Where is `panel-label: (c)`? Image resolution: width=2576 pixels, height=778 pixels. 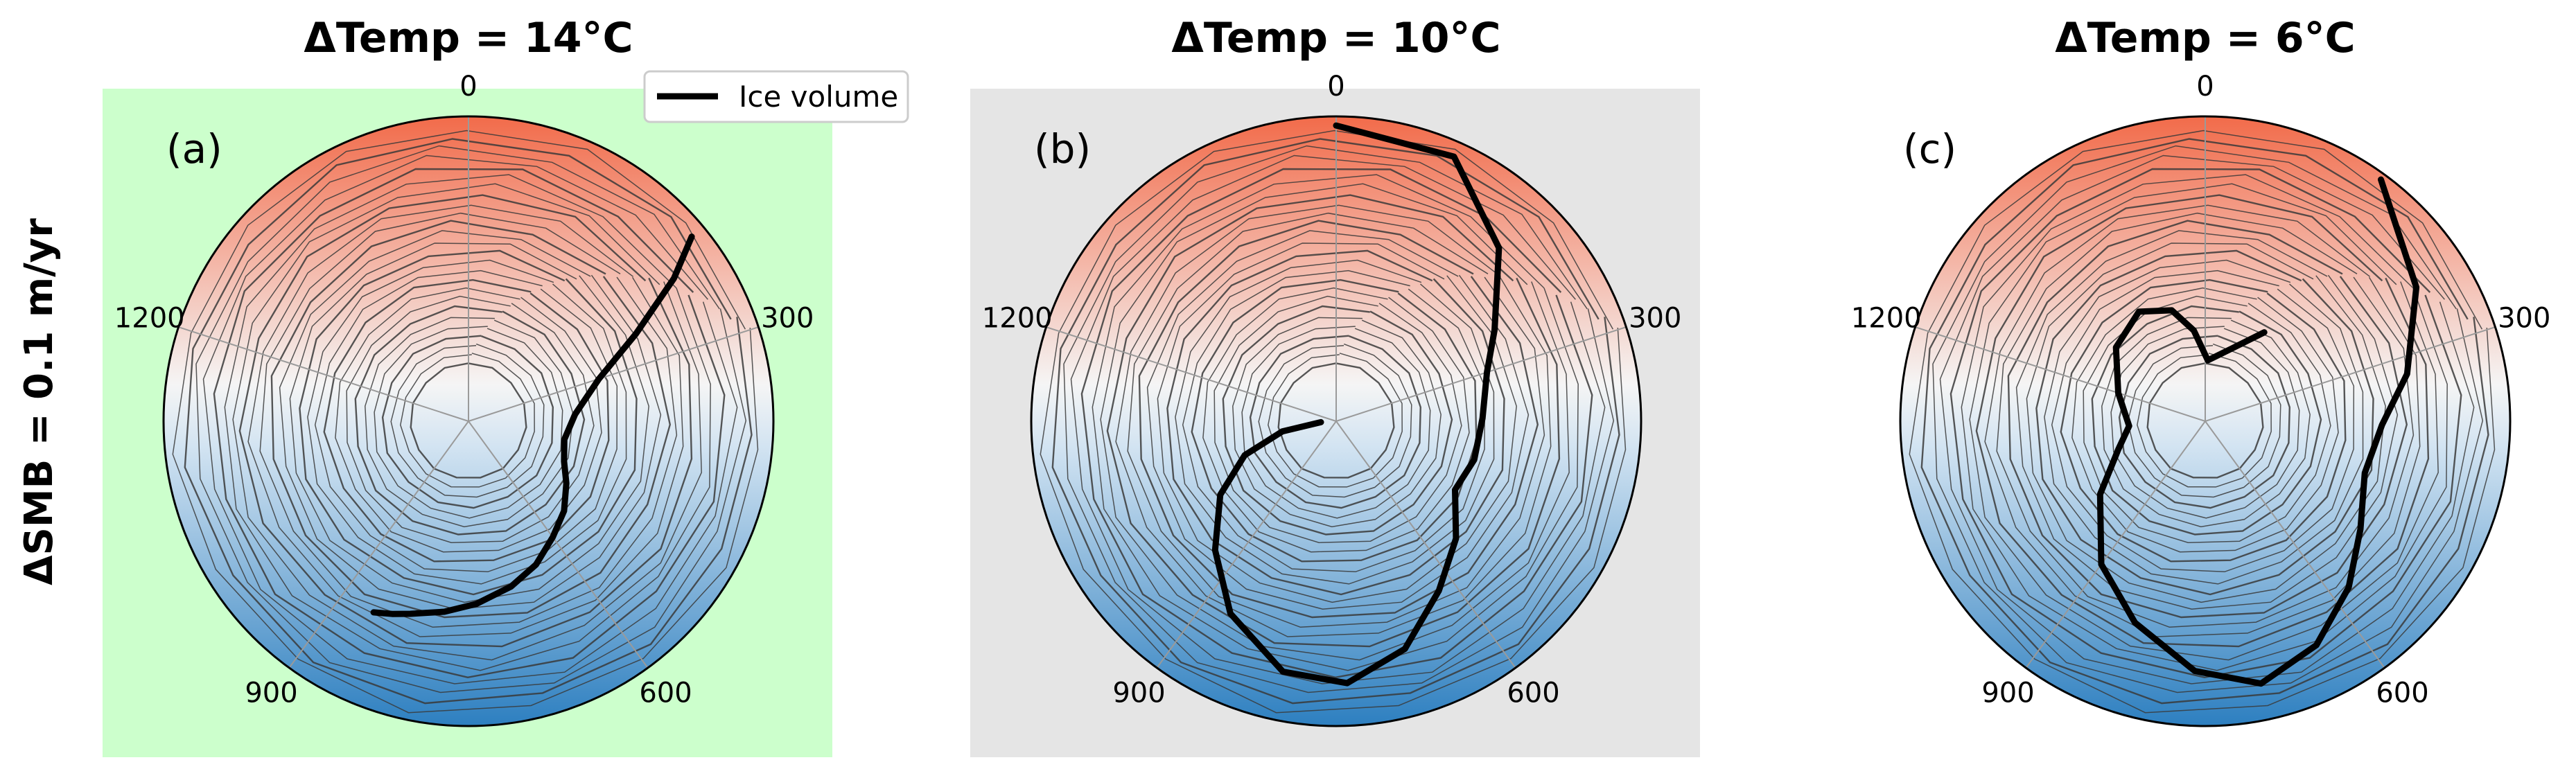 panel-label: (c) is located at coordinates (1929, 149).